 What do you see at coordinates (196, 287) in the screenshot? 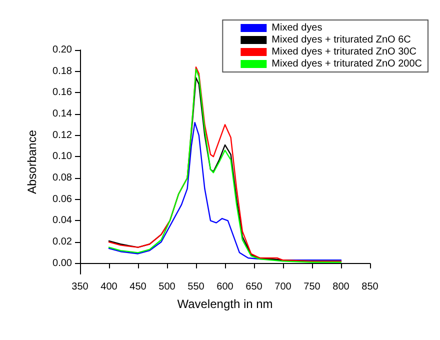
I see `x-tick-label: 550` at bounding box center [196, 287].